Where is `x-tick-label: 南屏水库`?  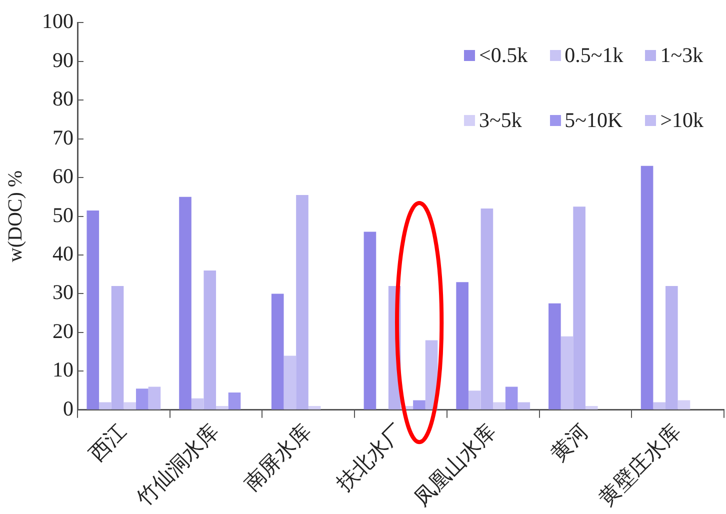 x-tick-label: 南屏水库 is located at coordinates (277, 457).